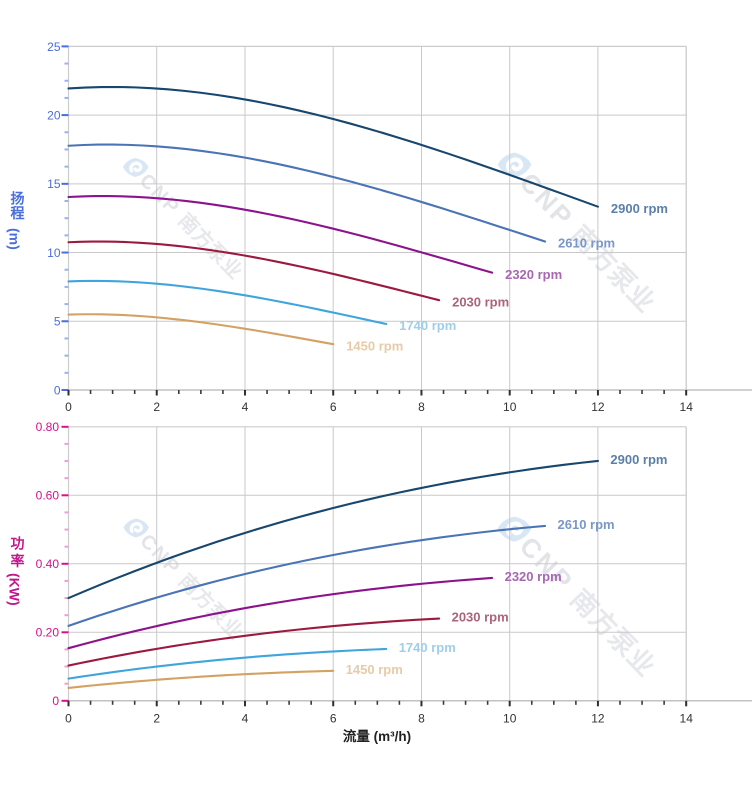 The height and width of the screenshot is (802, 752). Describe the element at coordinates (15, 589) in the screenshot. I see `svg-text: (KW)` at that location.